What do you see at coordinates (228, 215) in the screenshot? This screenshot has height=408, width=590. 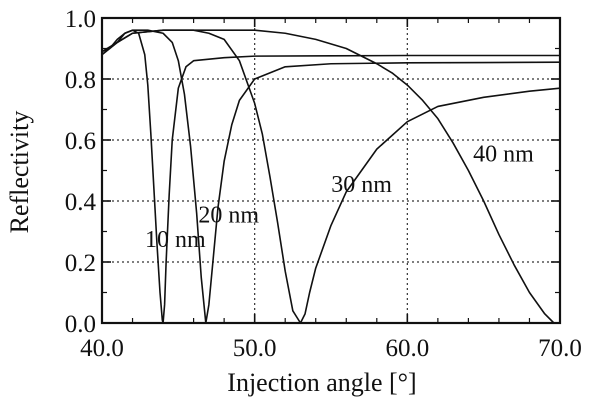 I see `curve-label-20-nm: 20 nm` at bounding box center [228, 215].